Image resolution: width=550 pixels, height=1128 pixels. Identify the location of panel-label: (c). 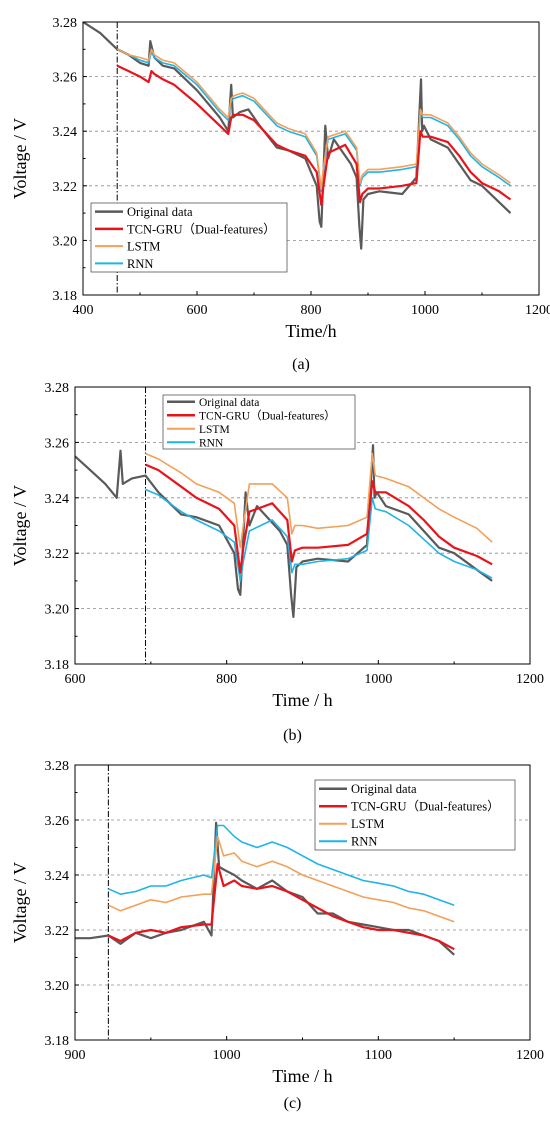
(293, 1103).